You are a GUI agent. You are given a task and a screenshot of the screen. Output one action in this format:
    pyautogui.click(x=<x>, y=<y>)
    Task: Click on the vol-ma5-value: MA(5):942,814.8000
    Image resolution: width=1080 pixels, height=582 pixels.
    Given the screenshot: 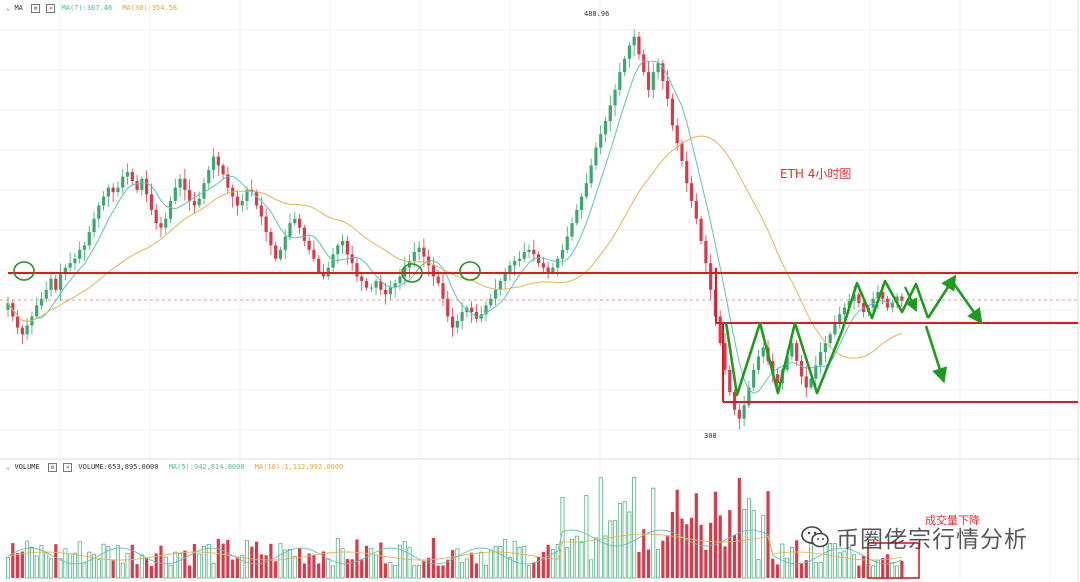 What is the action you would take?
    pyautogui.click(x=206, y=467)
    